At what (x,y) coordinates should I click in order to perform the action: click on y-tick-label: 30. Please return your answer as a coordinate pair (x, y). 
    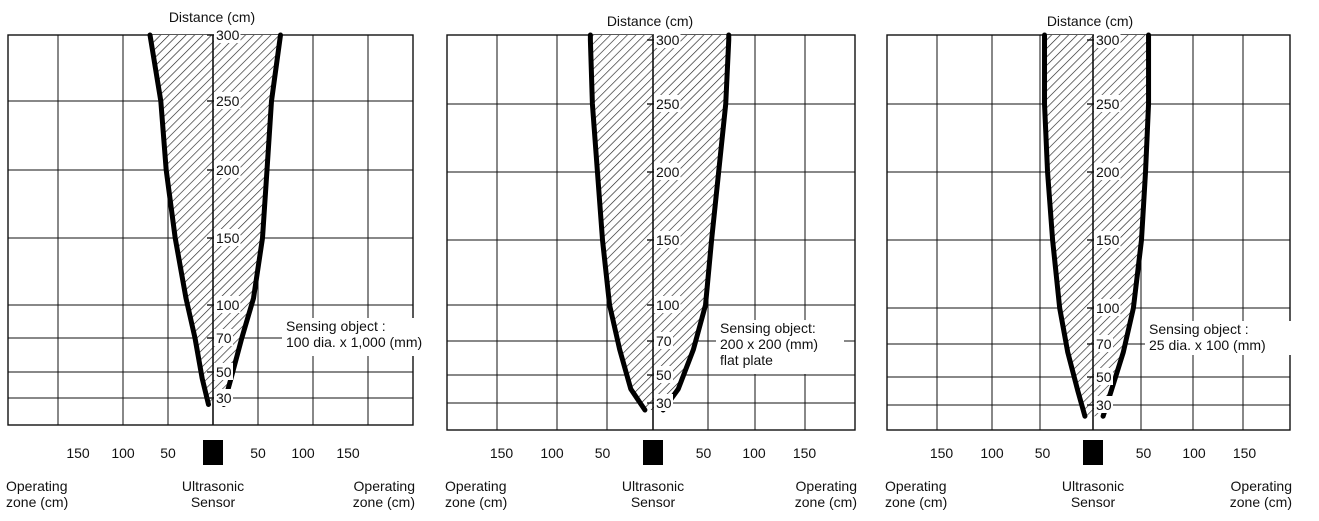
    Looking at the image, I should click on (224, 398).